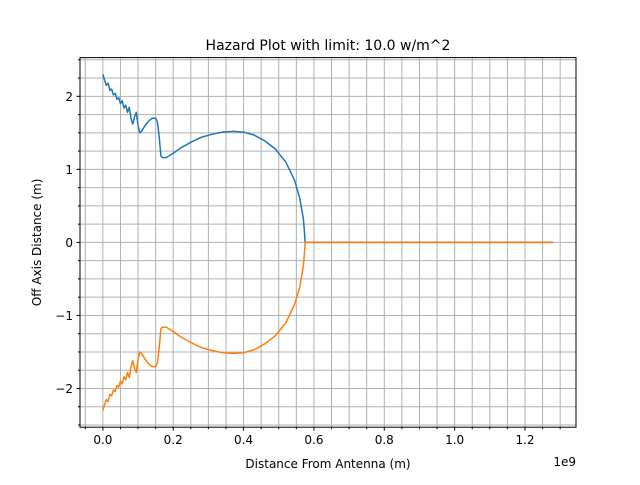 Image resolution: width=640 pixels, height=485 pixels. Describe the element at coordinates (524, 440) in the screenshot. I see `x-tick-label: 1.2` at that location.